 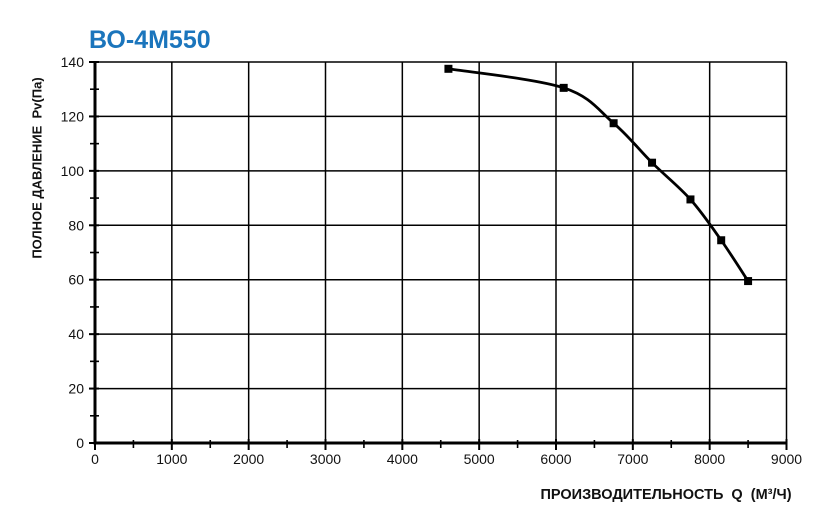 What do you see at coordinates (76, 280) in the screenshot?
I see `y-tick-label: 60` at bounding box center [76, 280].